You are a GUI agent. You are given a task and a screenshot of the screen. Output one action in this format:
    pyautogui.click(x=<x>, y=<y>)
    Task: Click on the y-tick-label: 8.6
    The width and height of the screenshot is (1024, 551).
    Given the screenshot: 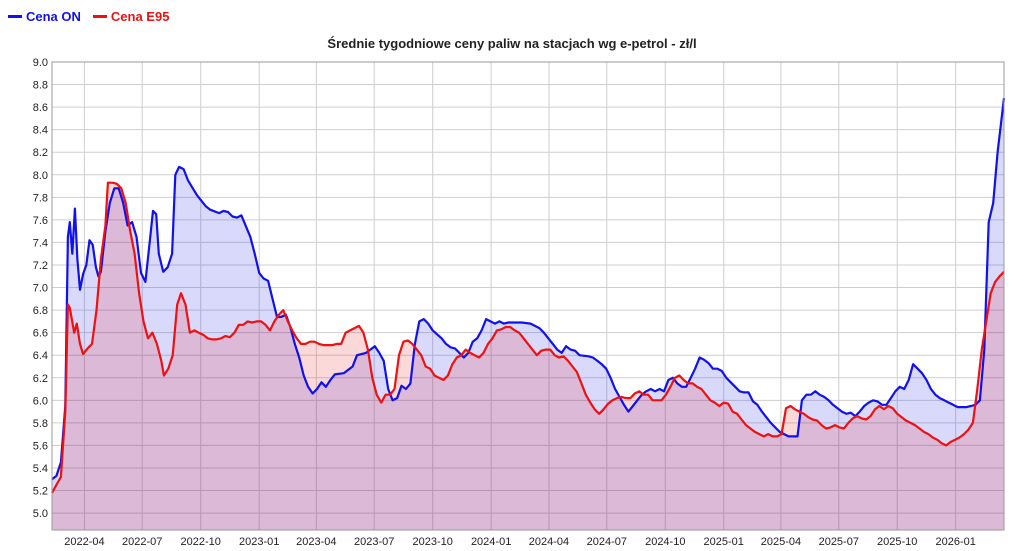 What is the action you would take?
    pyautogui.click(x=40, y=108)
    